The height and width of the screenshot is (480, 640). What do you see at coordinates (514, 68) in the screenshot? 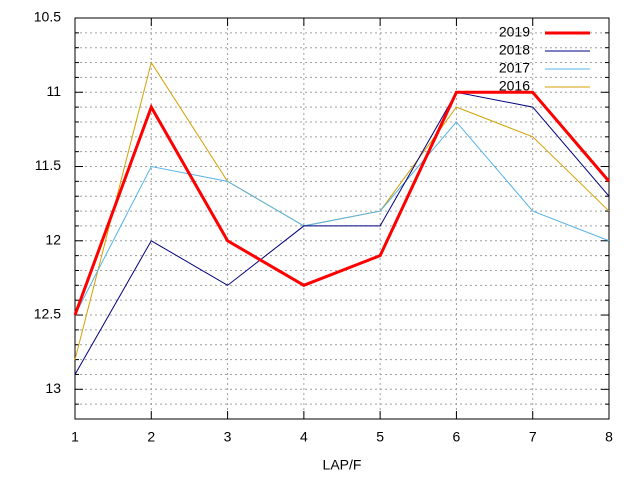
I see `legend-label: 2017` at bounding box center [514, 68].